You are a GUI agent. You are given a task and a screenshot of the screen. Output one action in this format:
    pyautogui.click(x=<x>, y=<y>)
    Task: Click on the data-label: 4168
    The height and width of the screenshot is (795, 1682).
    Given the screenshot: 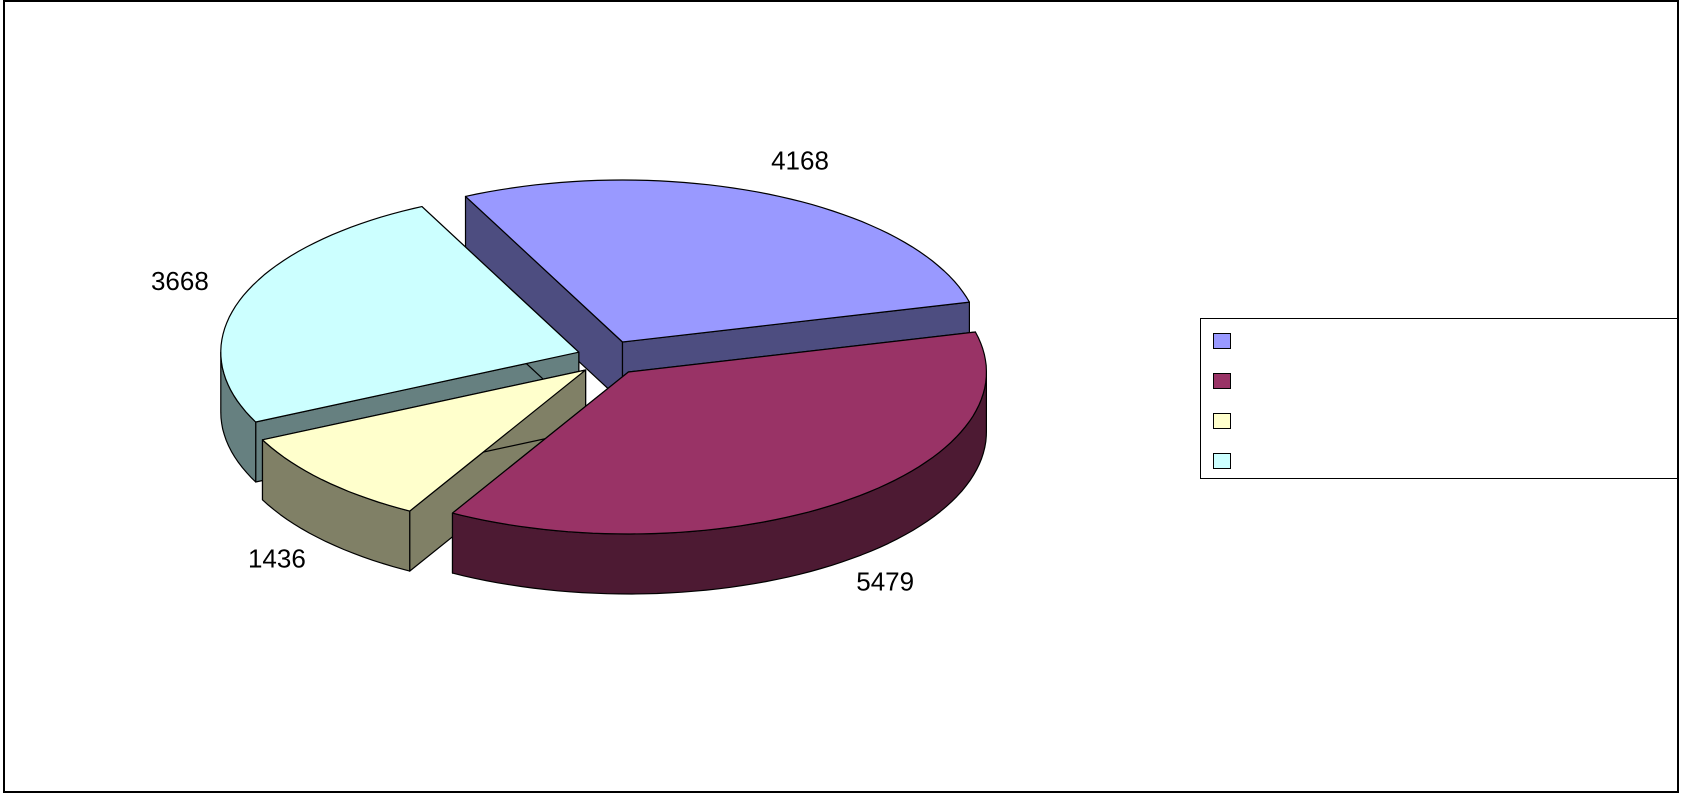 What is the action you would take?
    pyautogui.click(x=800, y=160)
    